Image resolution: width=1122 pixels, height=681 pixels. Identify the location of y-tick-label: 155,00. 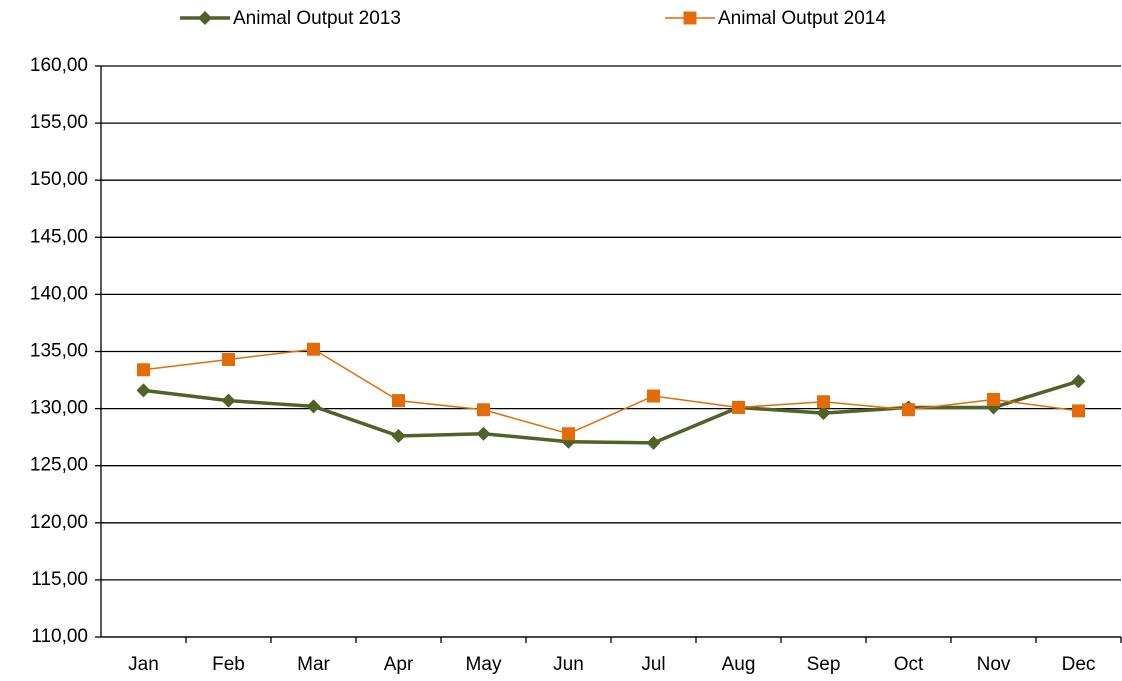
(59, 122).